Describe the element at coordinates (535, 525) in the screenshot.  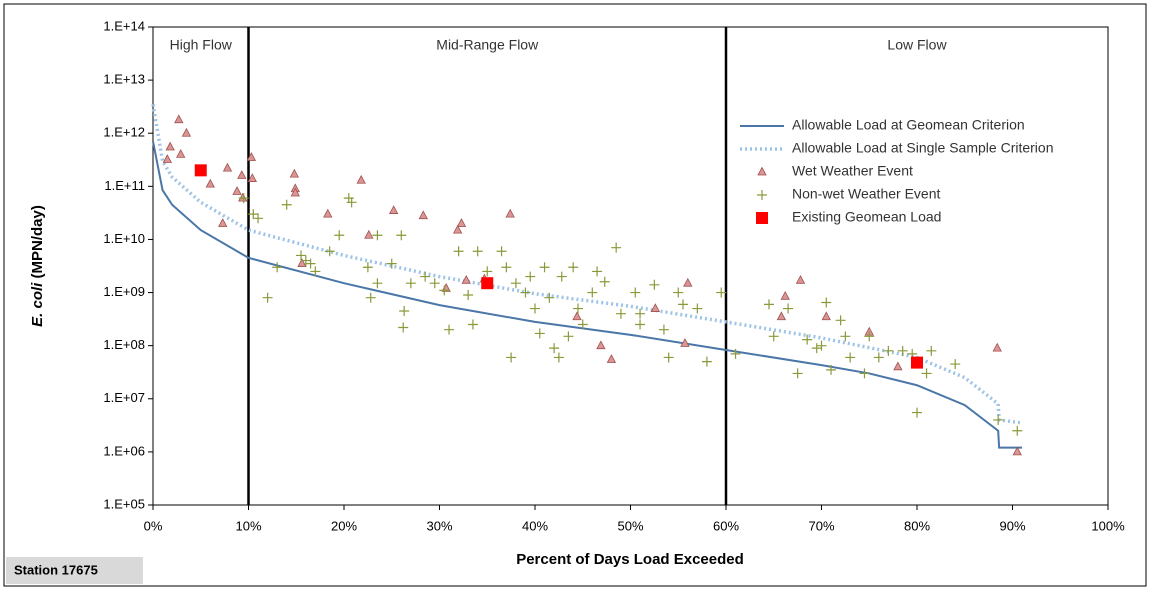
I see `x-tick-label: 40%` at that location.